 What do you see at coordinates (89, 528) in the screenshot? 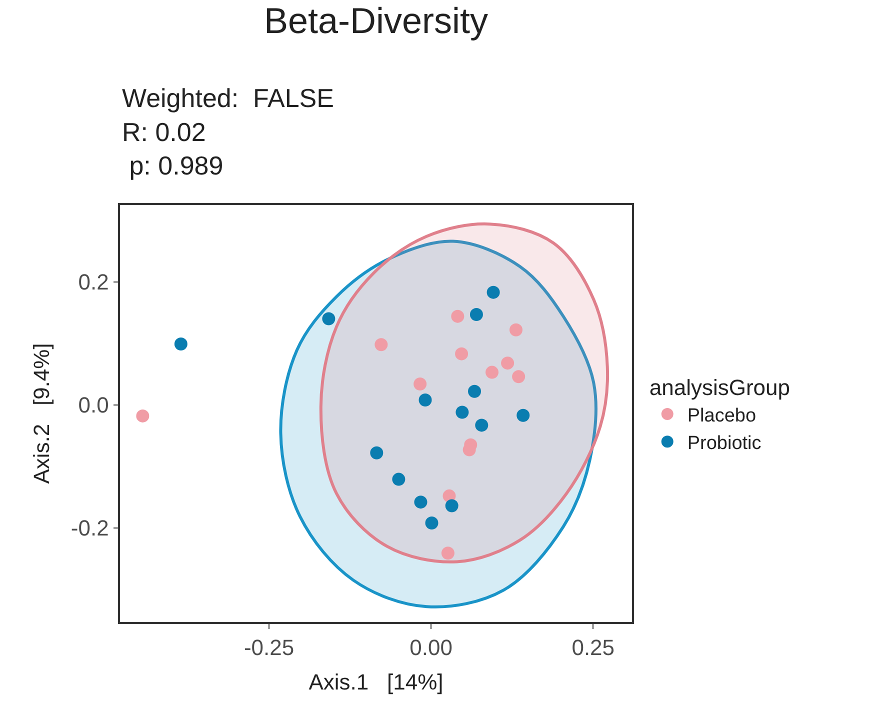
I see `y-tick-label: -0.2` at bounding box center [89, 528].